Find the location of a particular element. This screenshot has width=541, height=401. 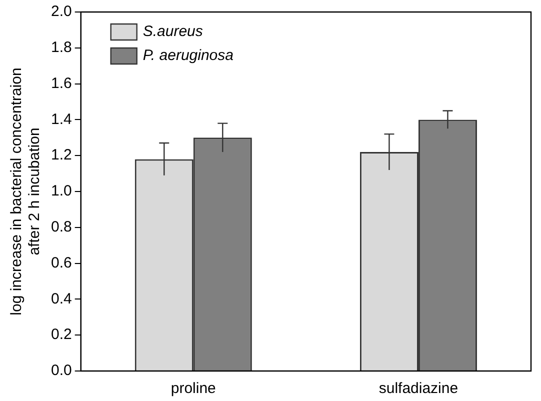

y-tick-label: 1.0 is located at coordinates (61, 191).